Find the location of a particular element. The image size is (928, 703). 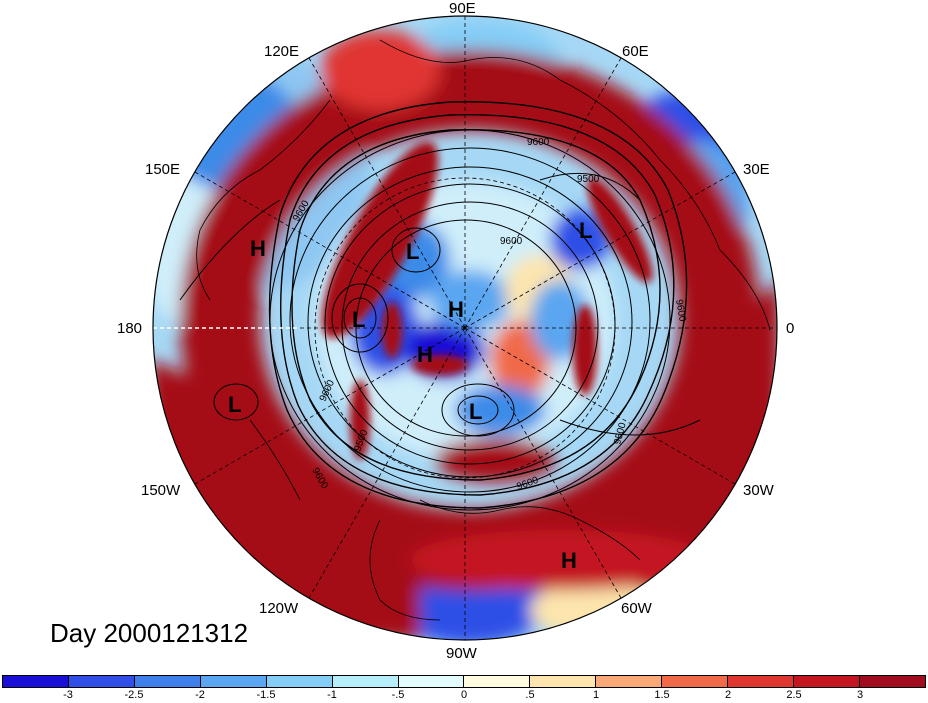

colorbar-tick-label: 0 is located at coordinates (464, 695).